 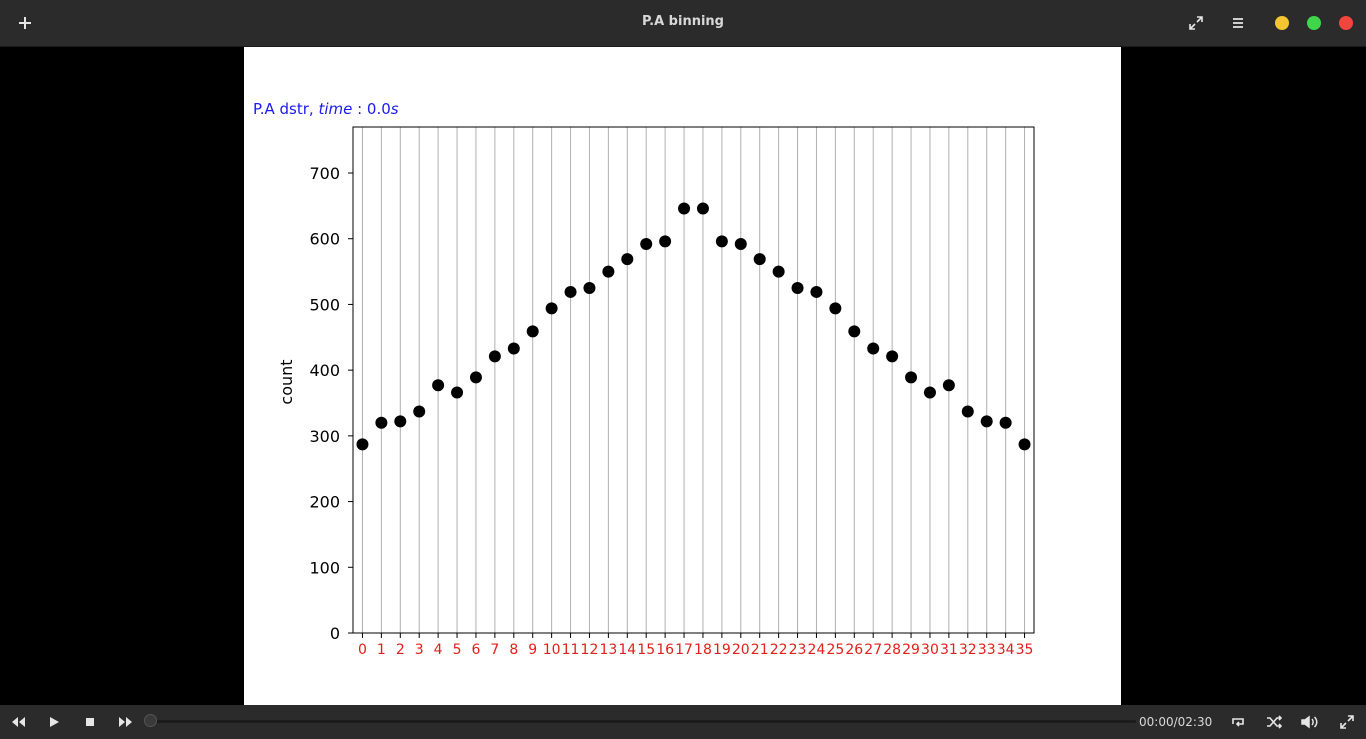 What do you see at coordinates (25, 23) in the screenshot?
I see `add-icon` at bounding box center [25, 23].